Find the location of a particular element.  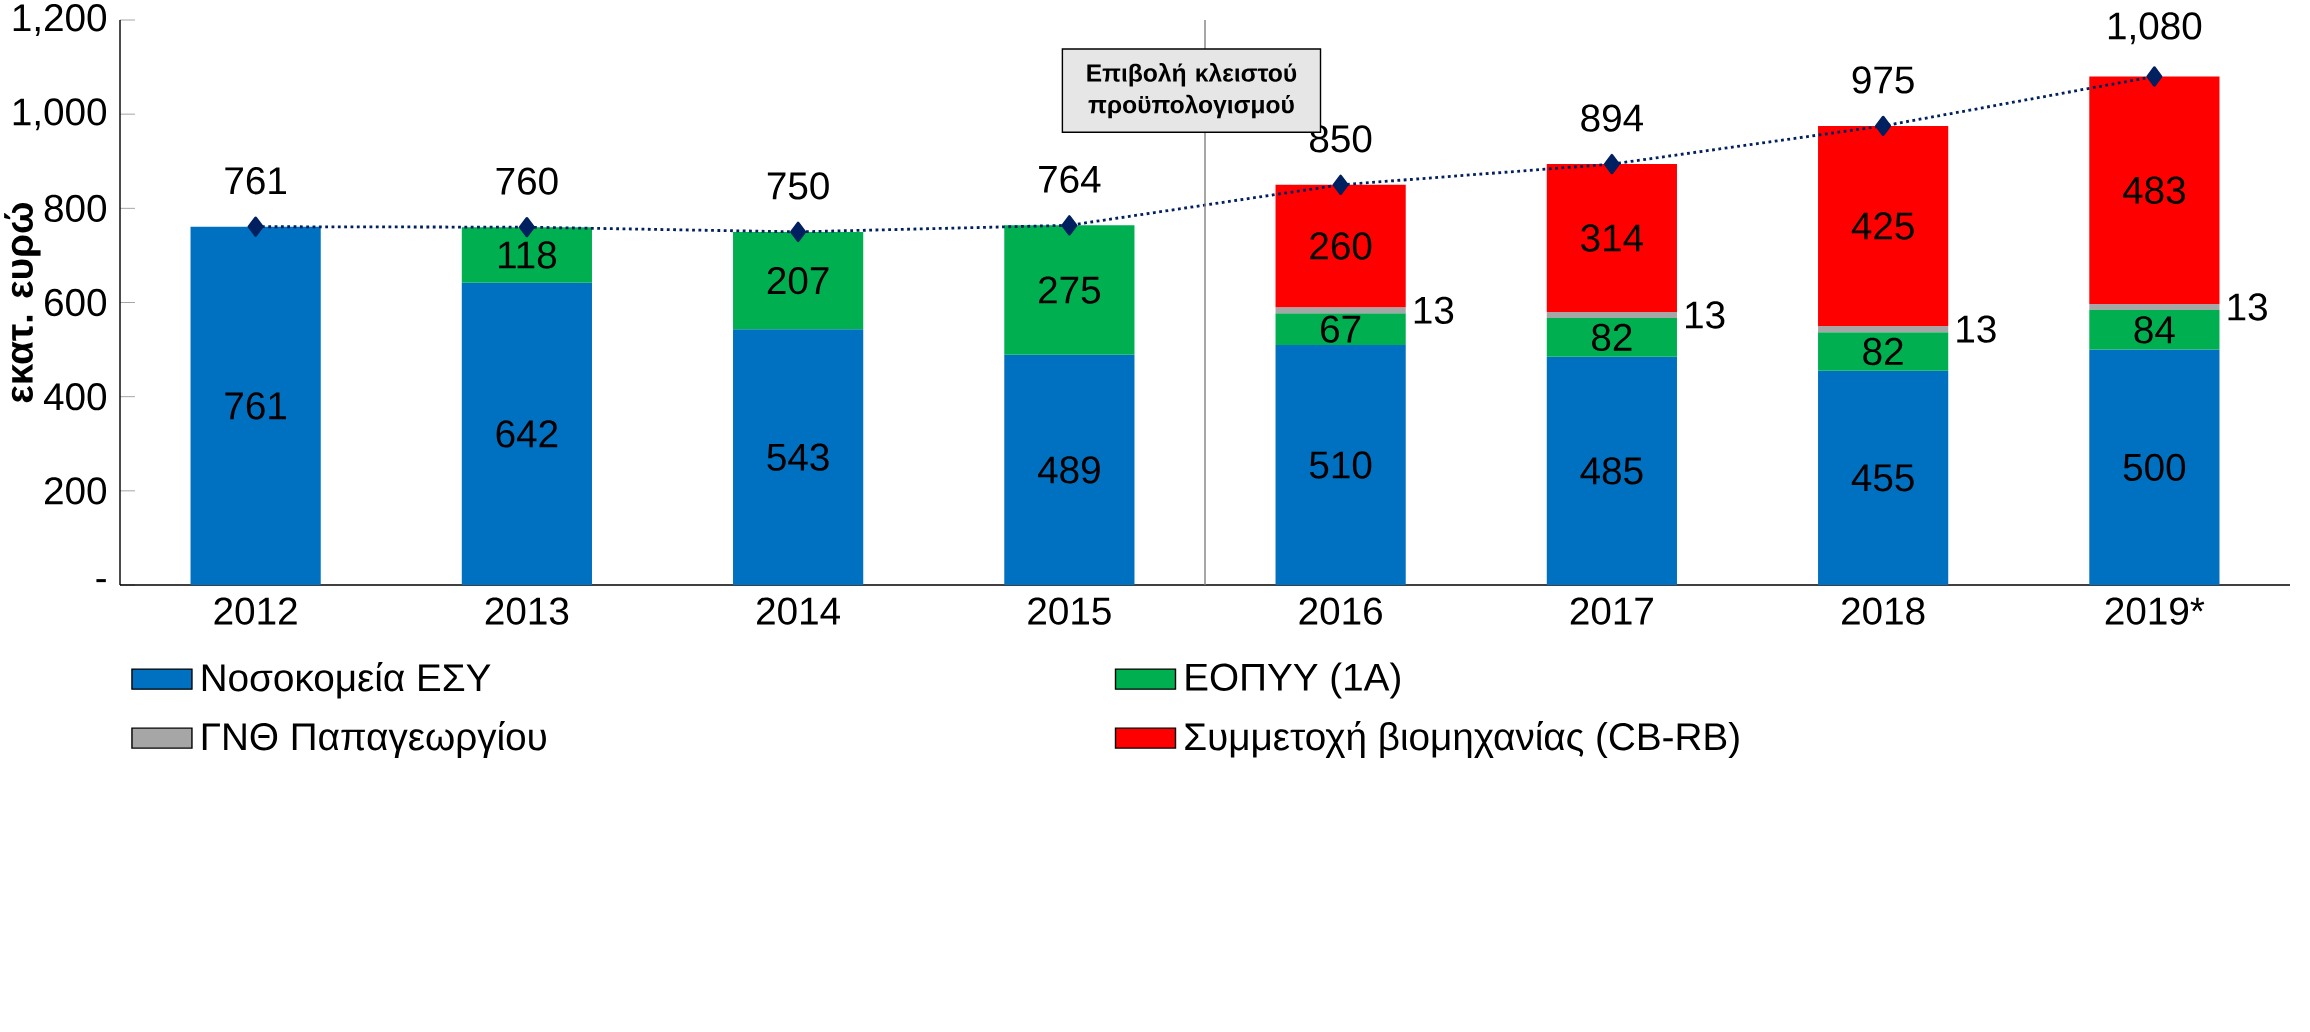

data-label: 483 is located at coordinates (2154, 190).